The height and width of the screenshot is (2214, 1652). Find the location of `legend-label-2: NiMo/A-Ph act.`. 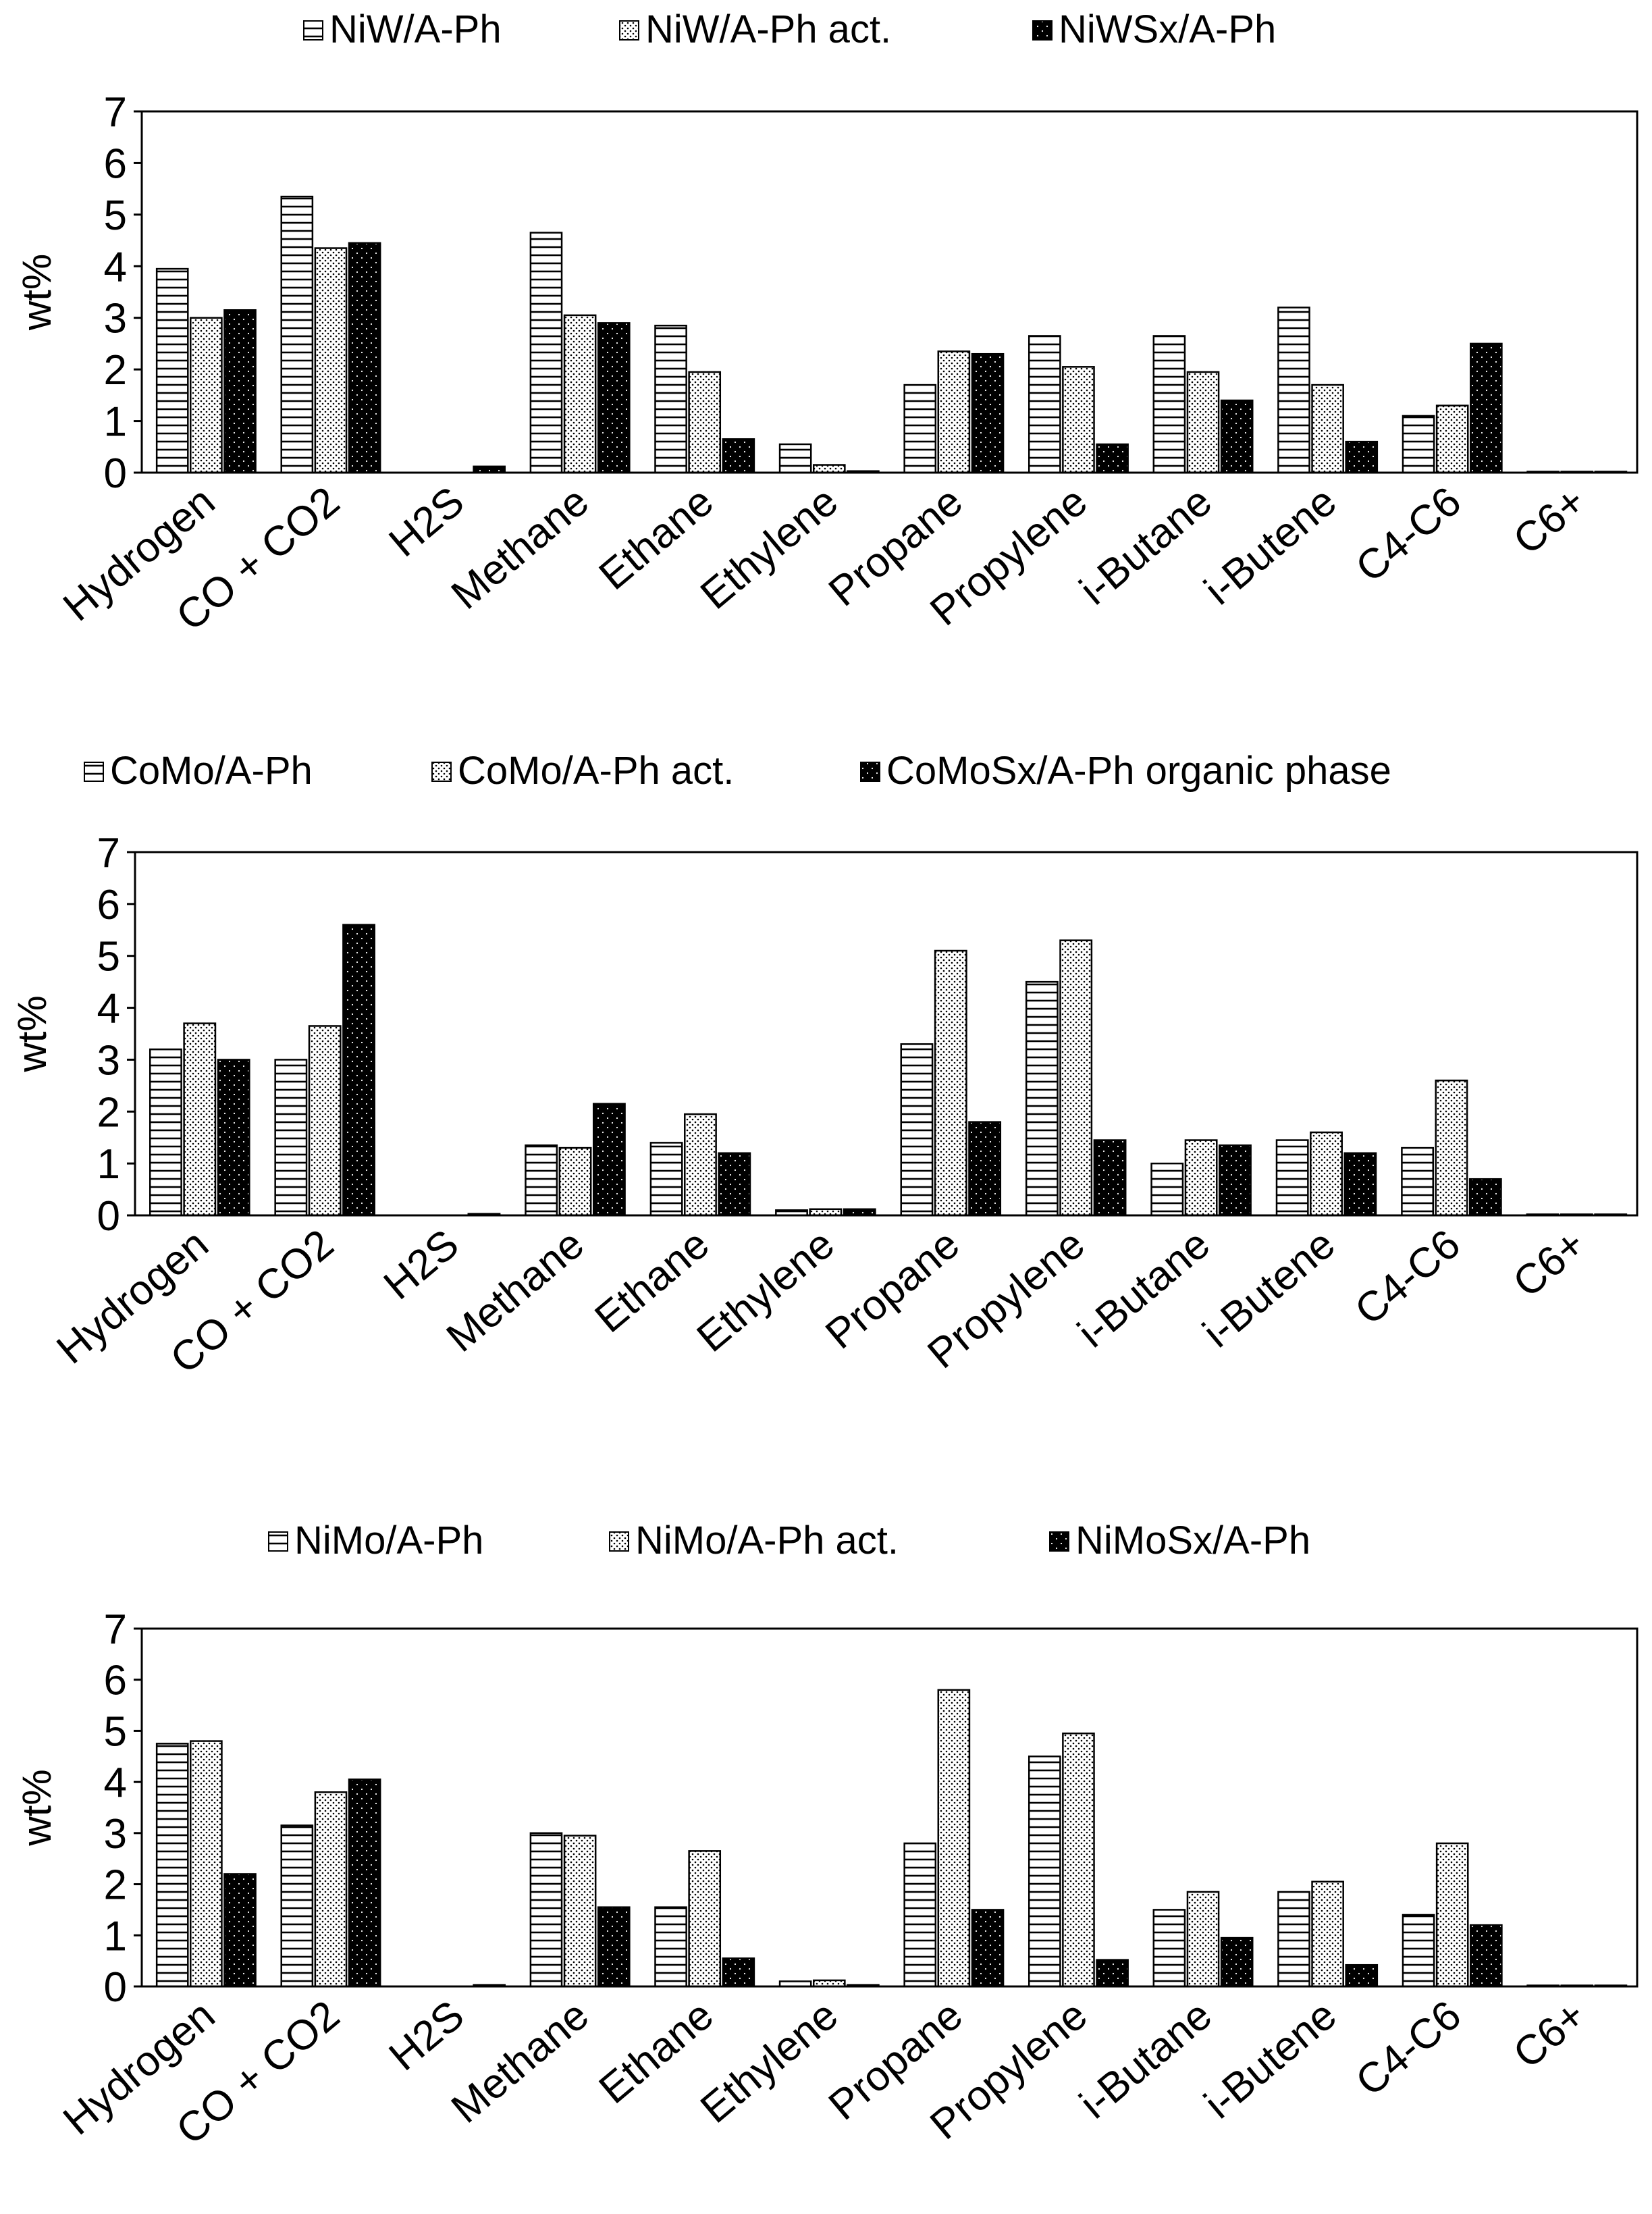

legend-label-2: NiMo/A-Ph act. is located at coordinates (767, 1540).